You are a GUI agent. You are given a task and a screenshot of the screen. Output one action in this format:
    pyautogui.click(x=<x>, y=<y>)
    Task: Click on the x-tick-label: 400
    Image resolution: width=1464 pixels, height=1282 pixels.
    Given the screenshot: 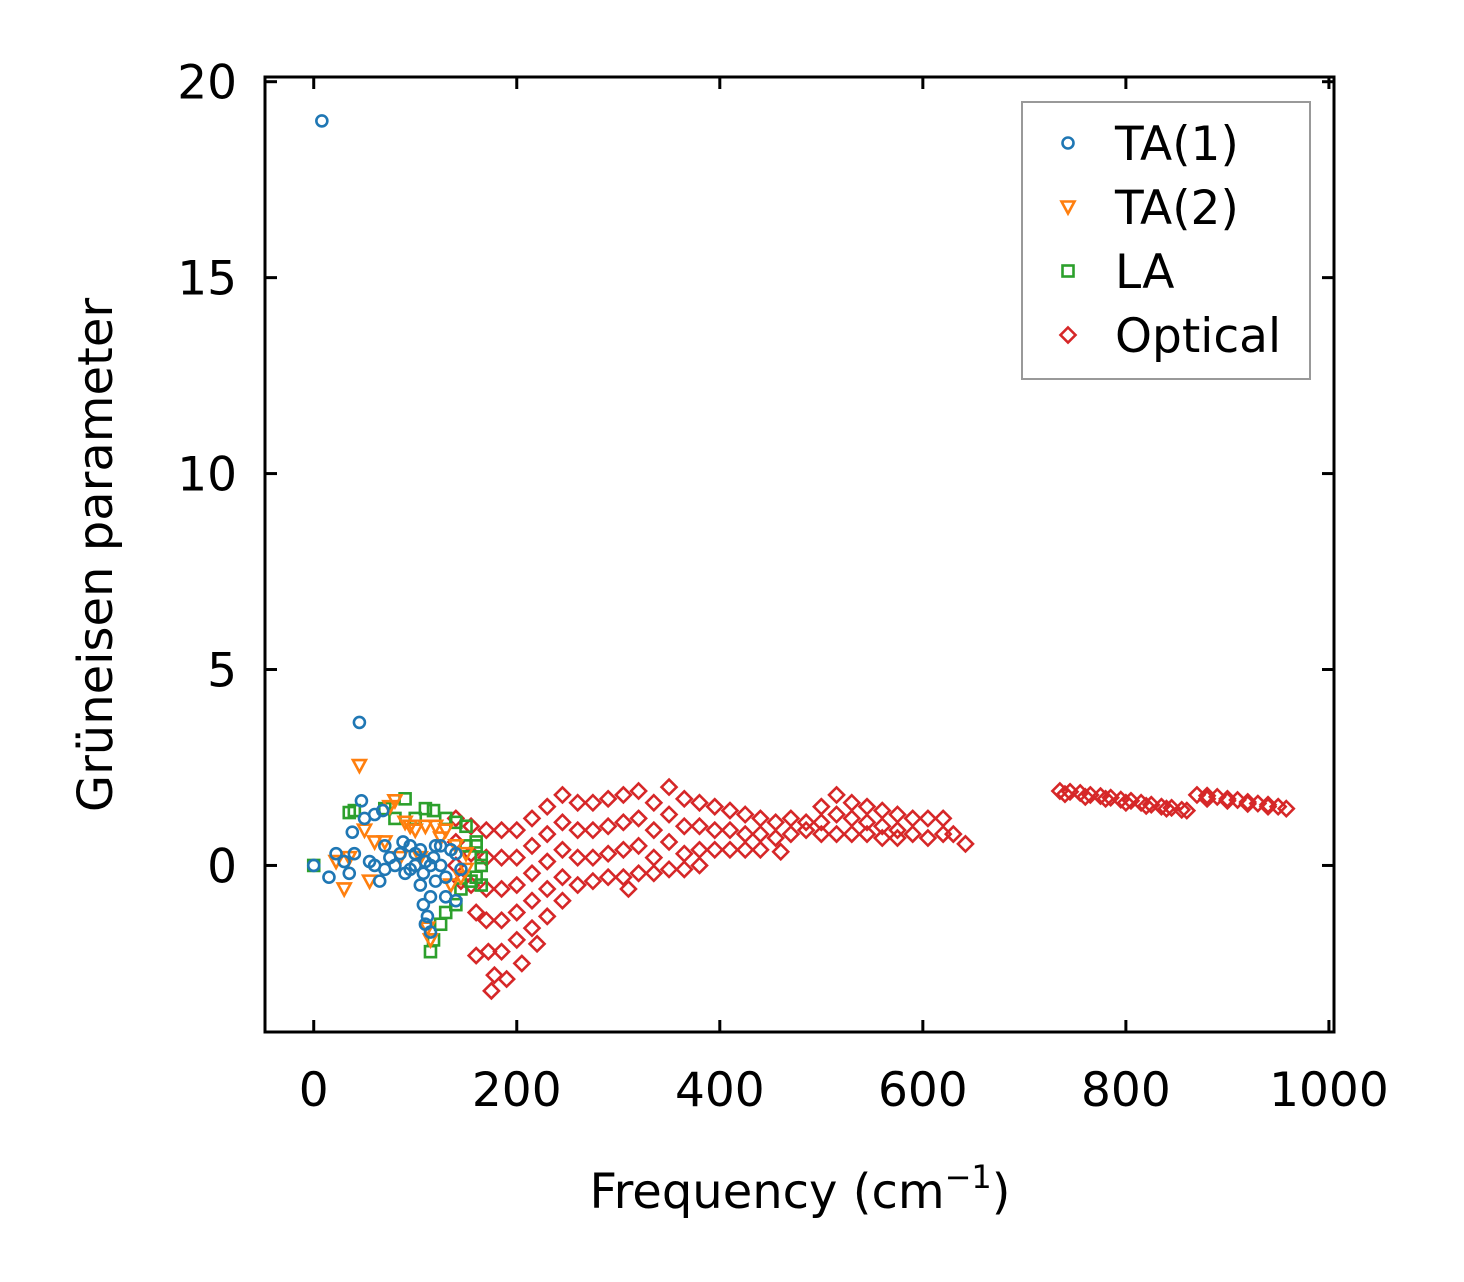 What is the action you would take?
    pyautogui.click(x=720, y=1090)
    